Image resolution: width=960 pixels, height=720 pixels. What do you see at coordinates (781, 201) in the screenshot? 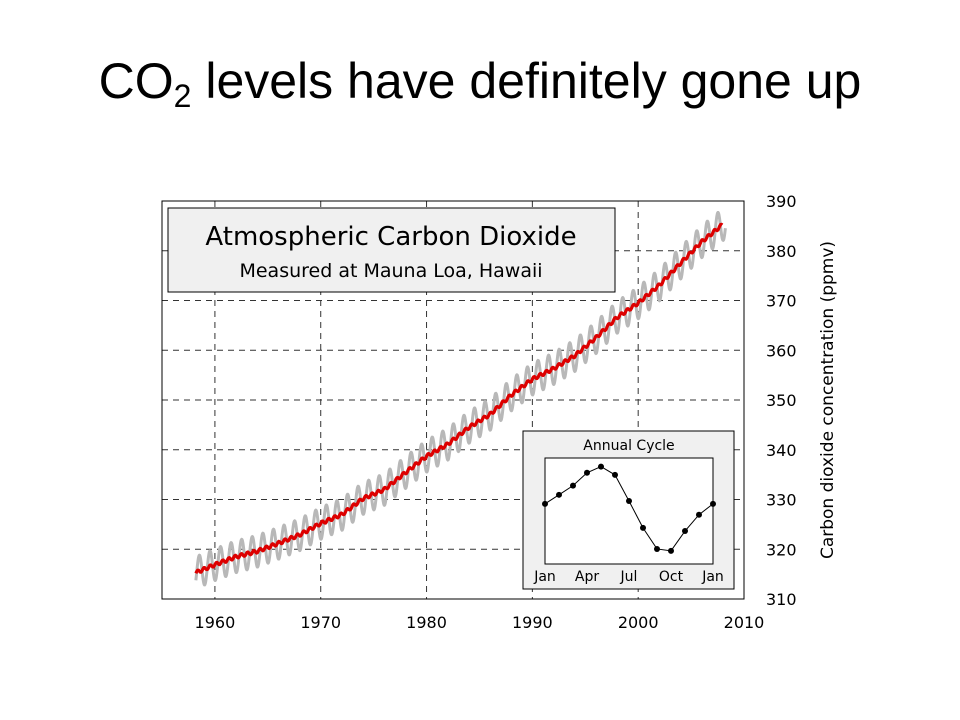
I see `y-tick-label: 390` at bounding box center [781, 201].